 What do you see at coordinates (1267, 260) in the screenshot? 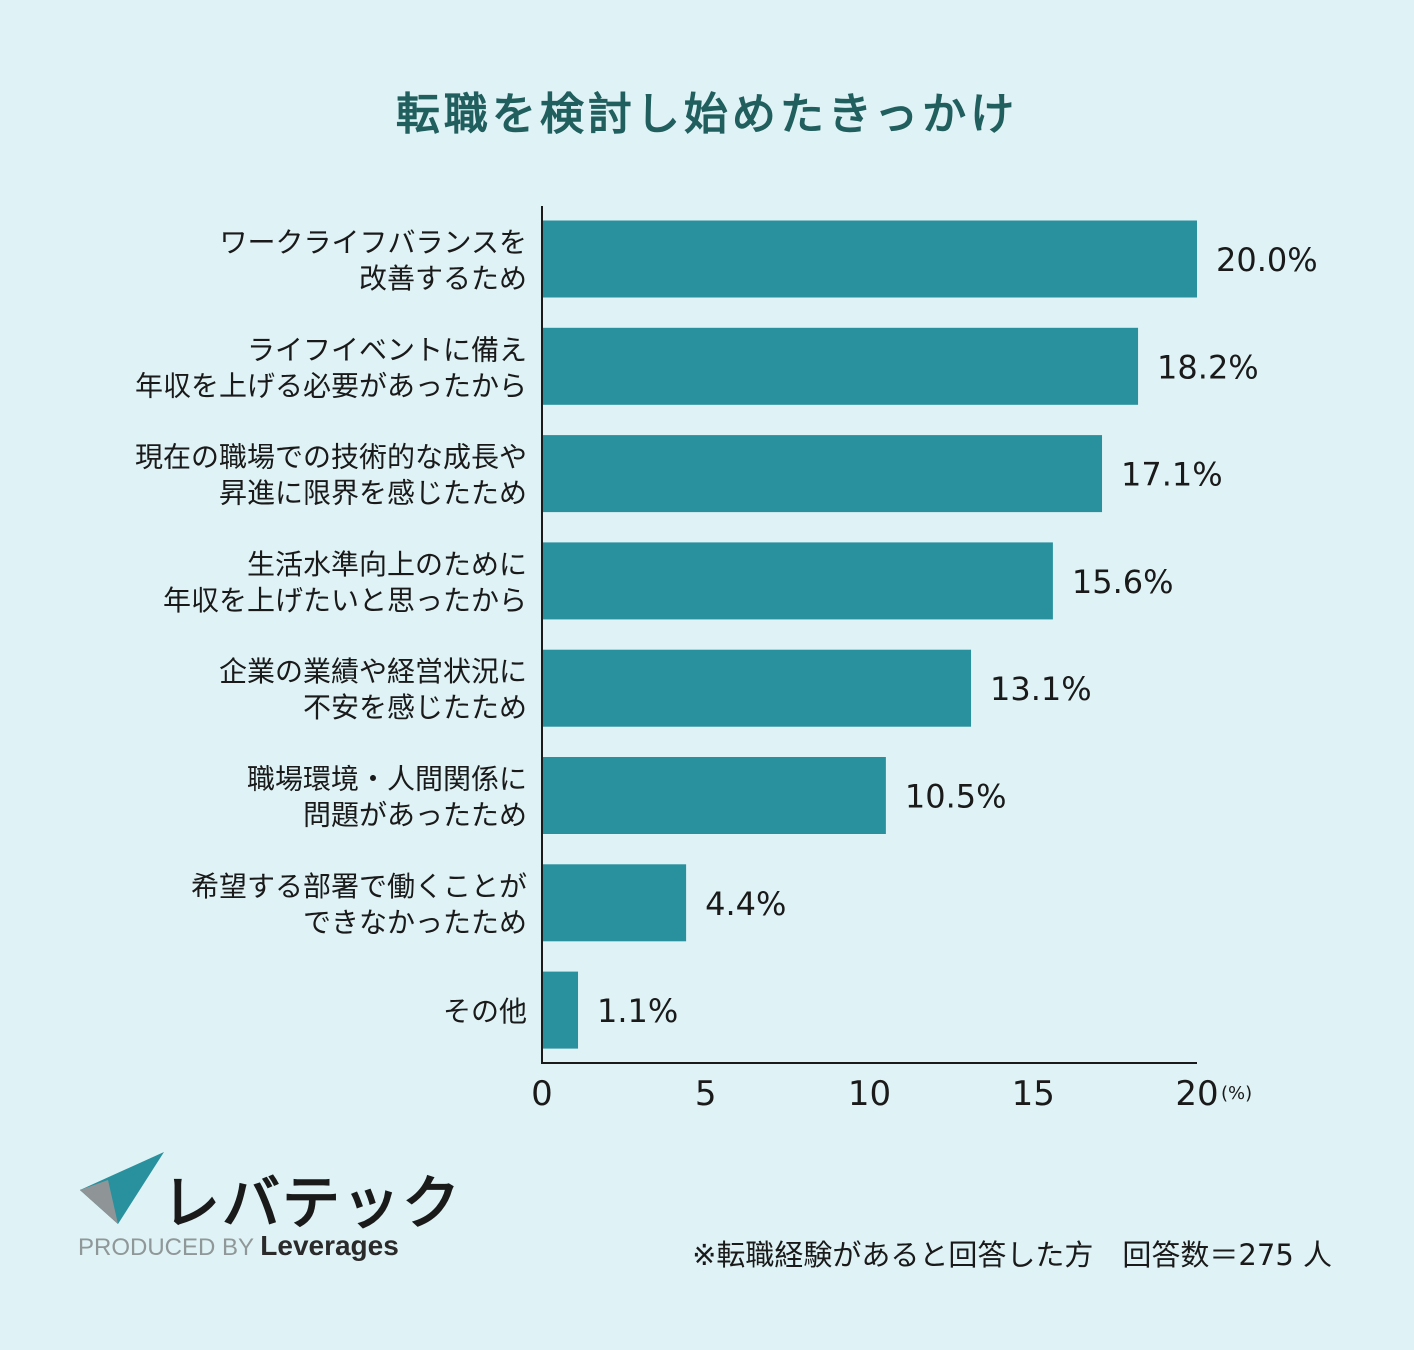
I see `value-label: 20.0%` at bounding box center [1267, 260].